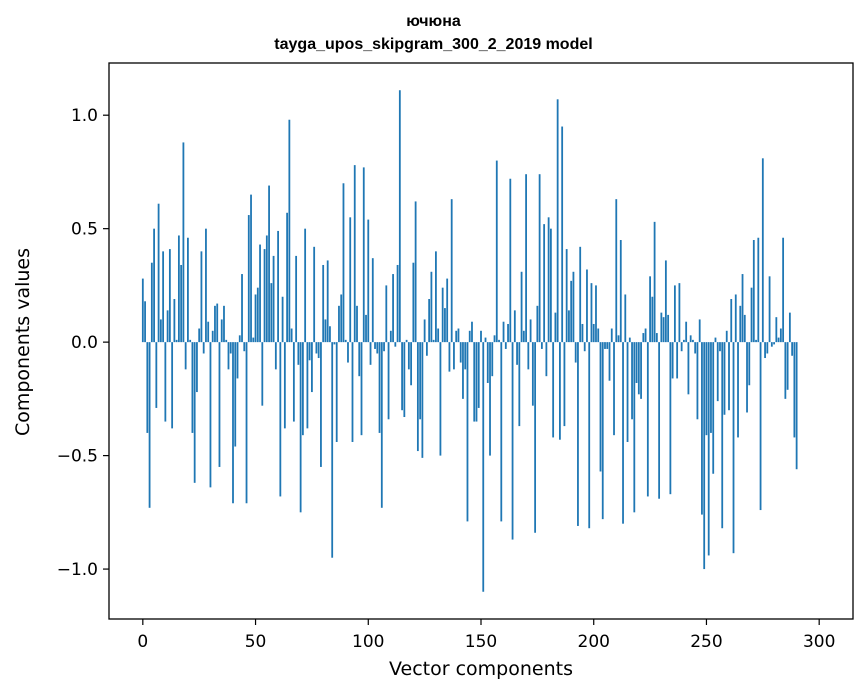 Image resolution: width=867 pixels, height=696 pixels. Describe the element at coordinates (594, 642) in the screenshot. I see `x-tick-label: 200` at that location.